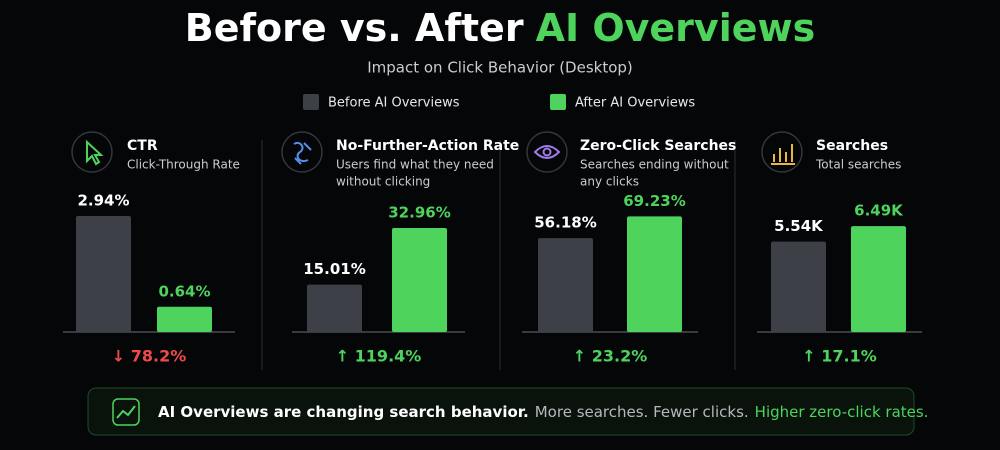 Image resolution: width=1000 pixels, height=450 pixels. Describe the element at coordinates (92, 152) in the screenshot. I see `icon-ctr` at that location.